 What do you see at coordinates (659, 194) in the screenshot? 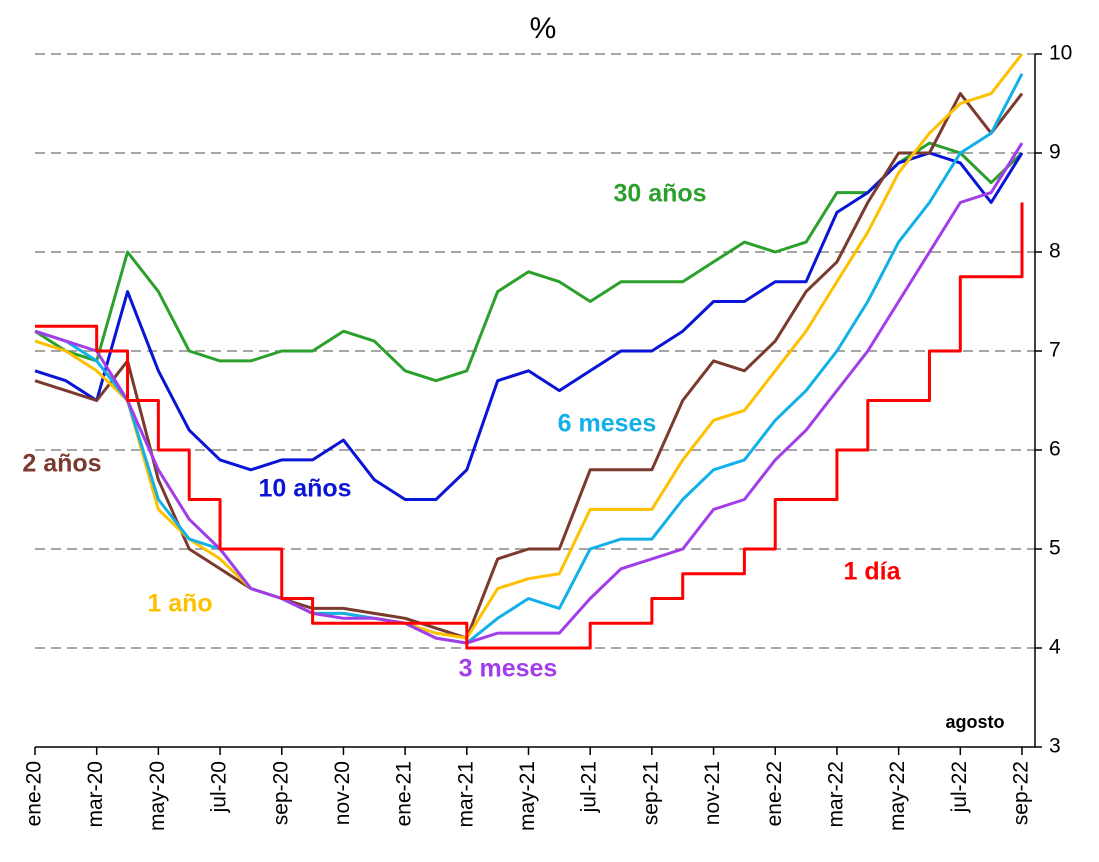
I see `series-label: 30 años` at bounding box center [659, 194].